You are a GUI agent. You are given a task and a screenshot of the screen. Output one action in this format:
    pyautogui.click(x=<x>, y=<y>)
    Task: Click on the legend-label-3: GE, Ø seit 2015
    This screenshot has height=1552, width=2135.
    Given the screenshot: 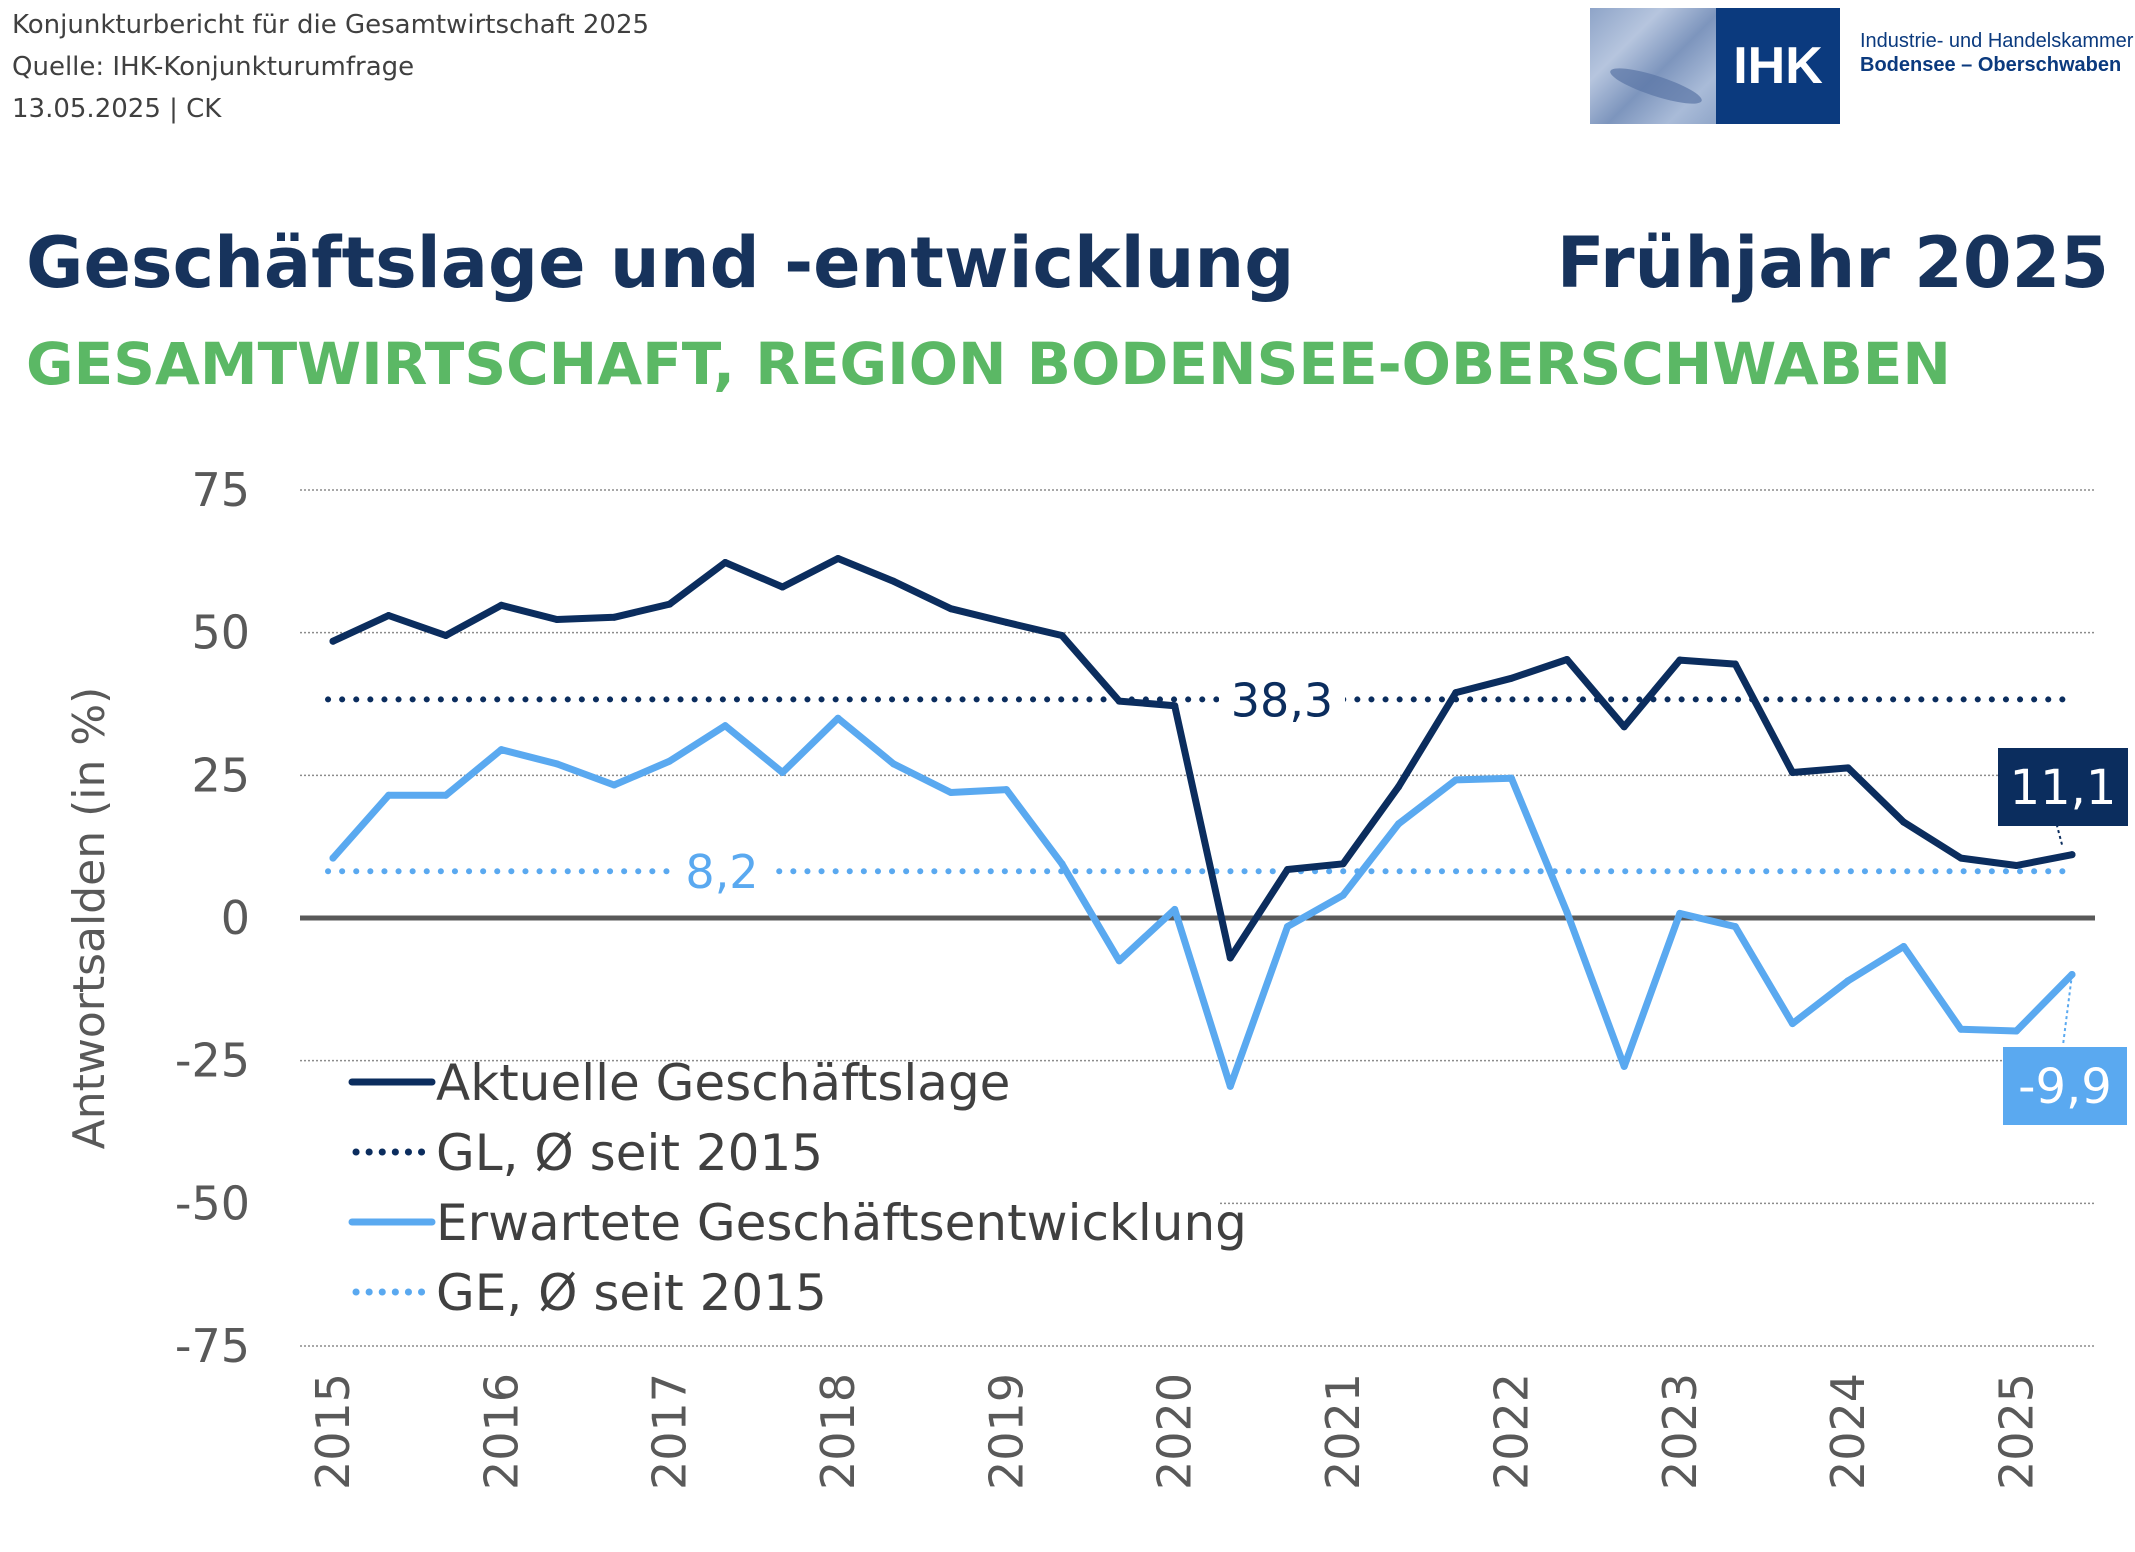 What is the action you would take?
    pyautogui.click(x=631, y=1293)
    